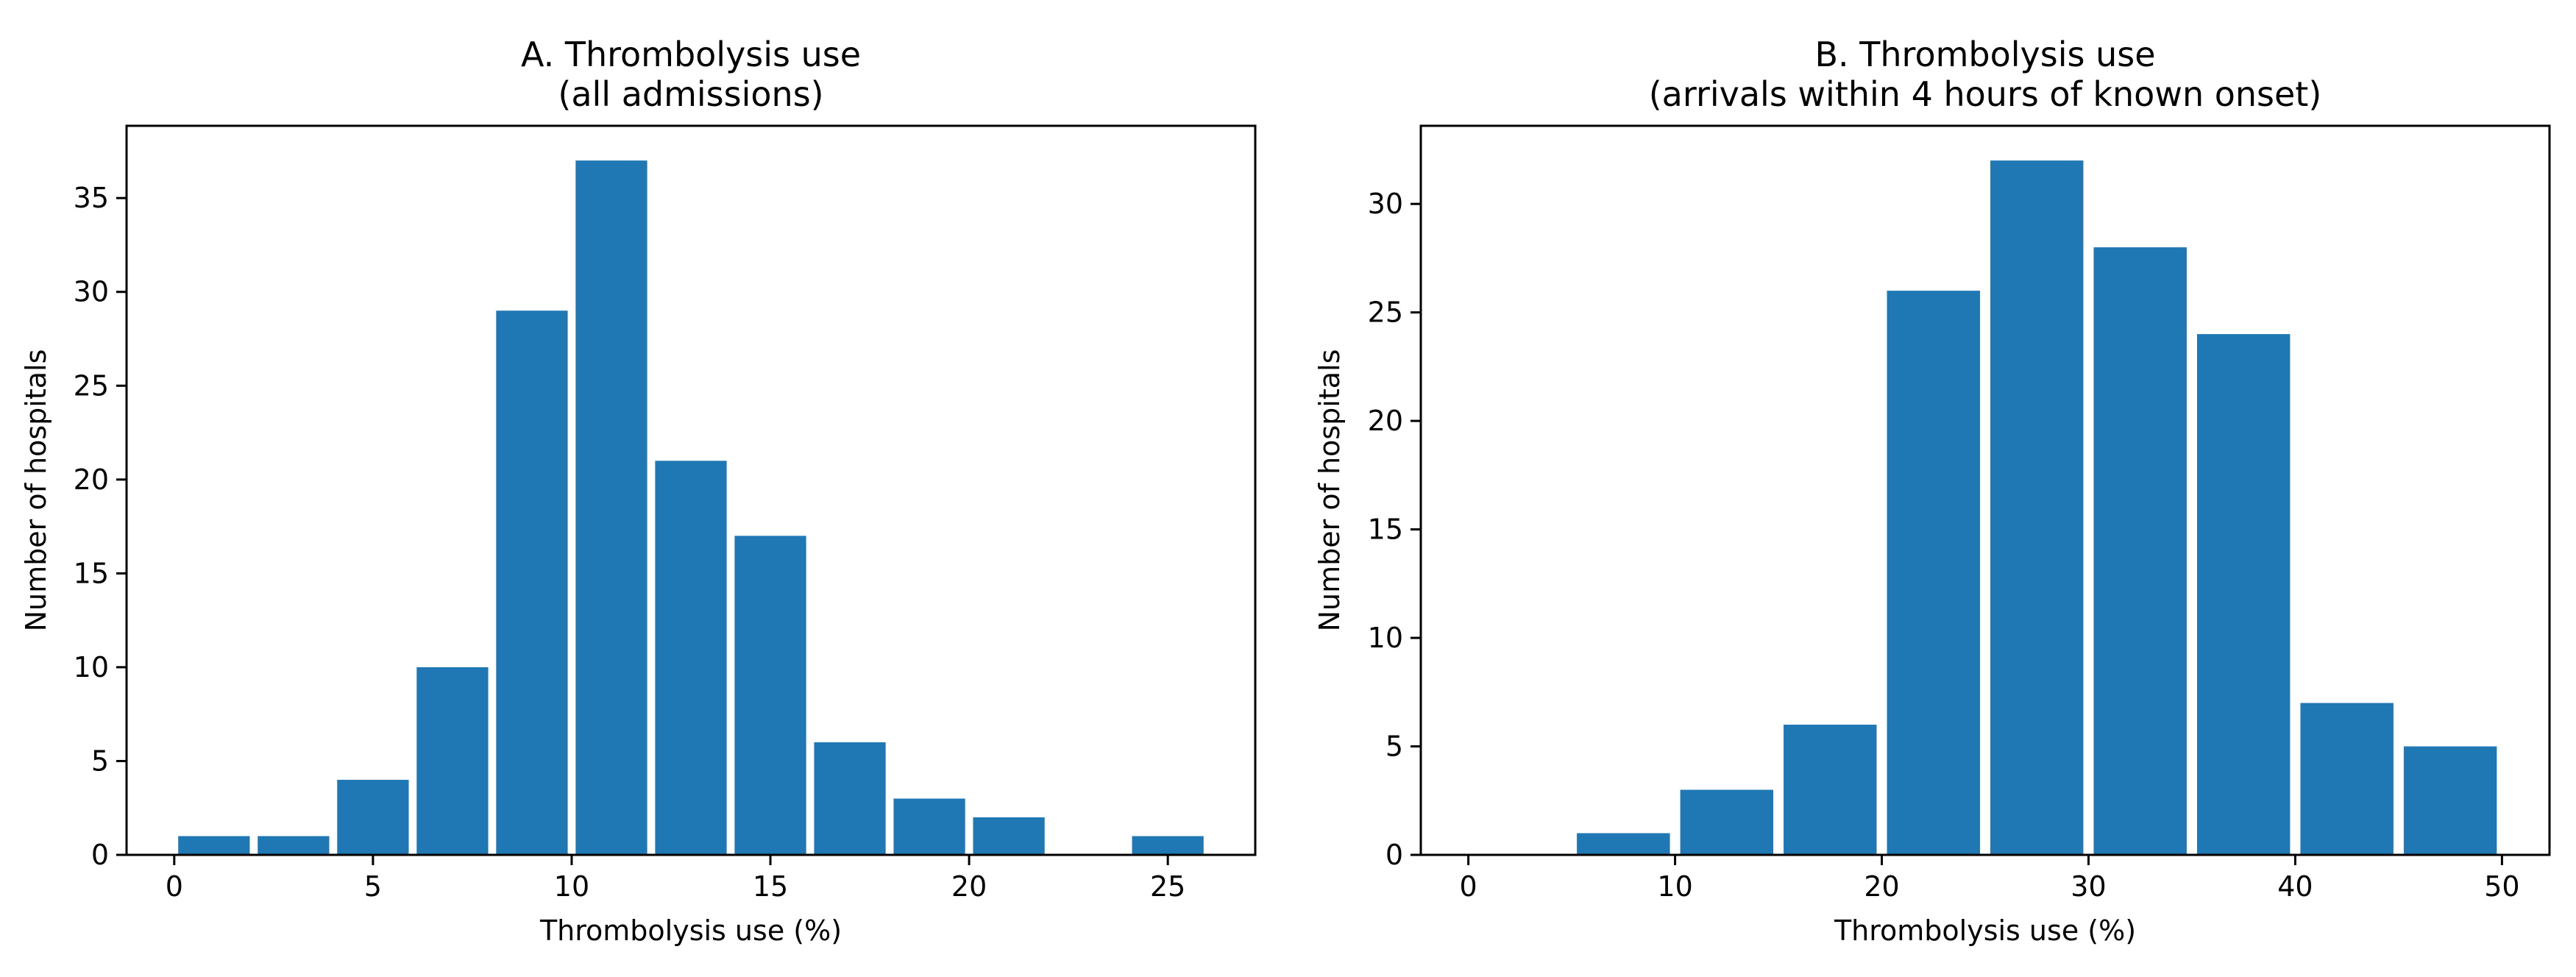 The width and height of the screenshot is (2576, 977). What do you see at coordinates (373, 886) in the screenshot?
I see `x-tick-label: 5` at bounding box center [373, 886].